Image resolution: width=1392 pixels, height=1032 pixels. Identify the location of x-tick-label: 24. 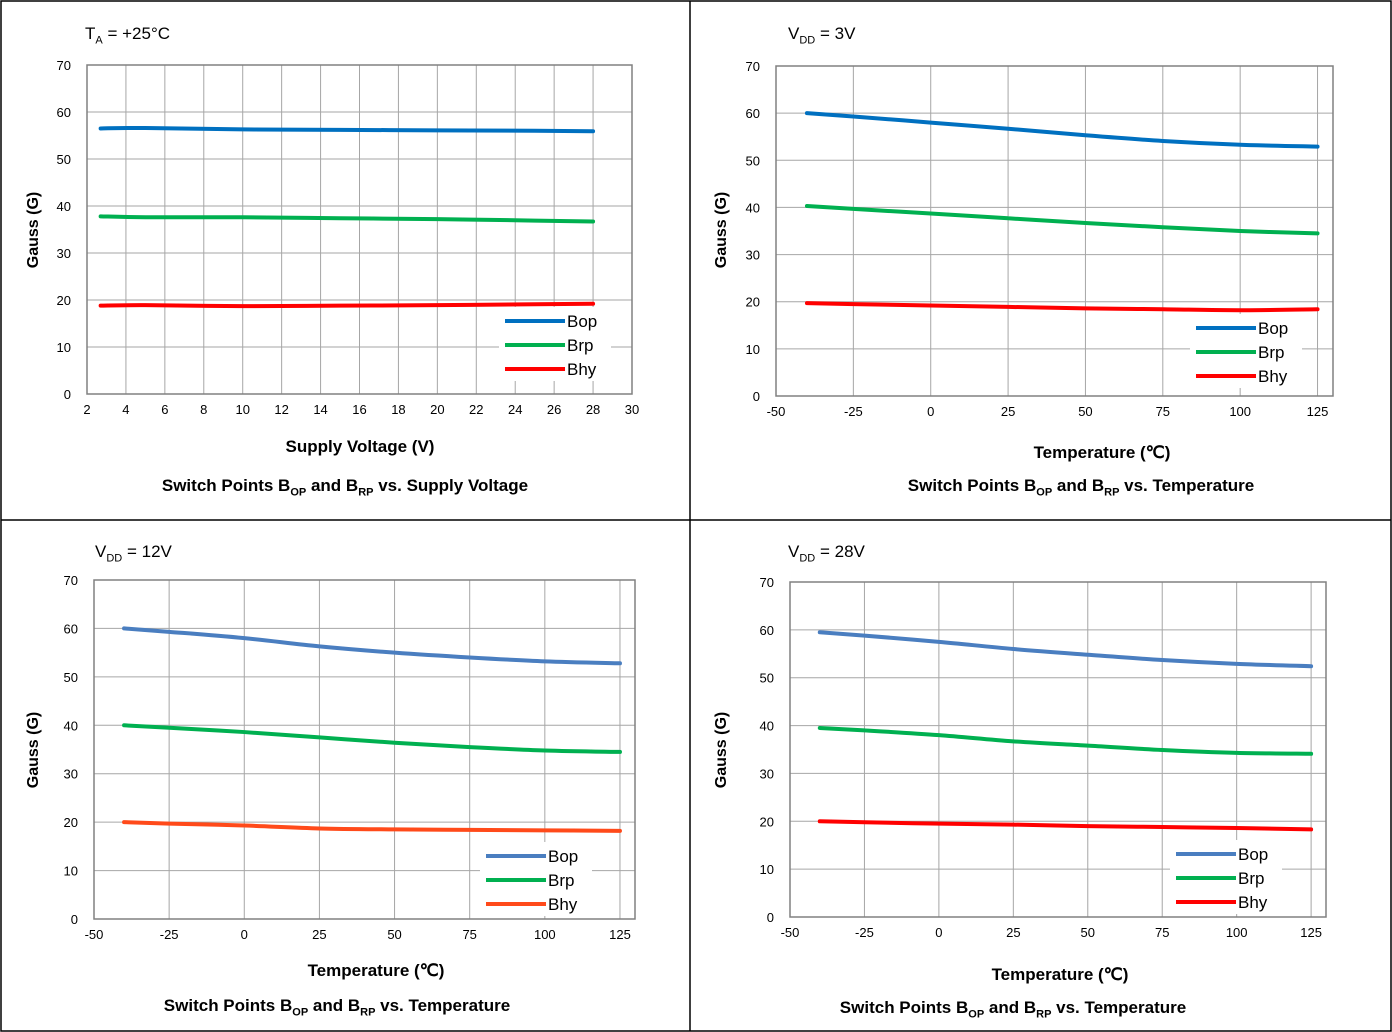
(515, 409).